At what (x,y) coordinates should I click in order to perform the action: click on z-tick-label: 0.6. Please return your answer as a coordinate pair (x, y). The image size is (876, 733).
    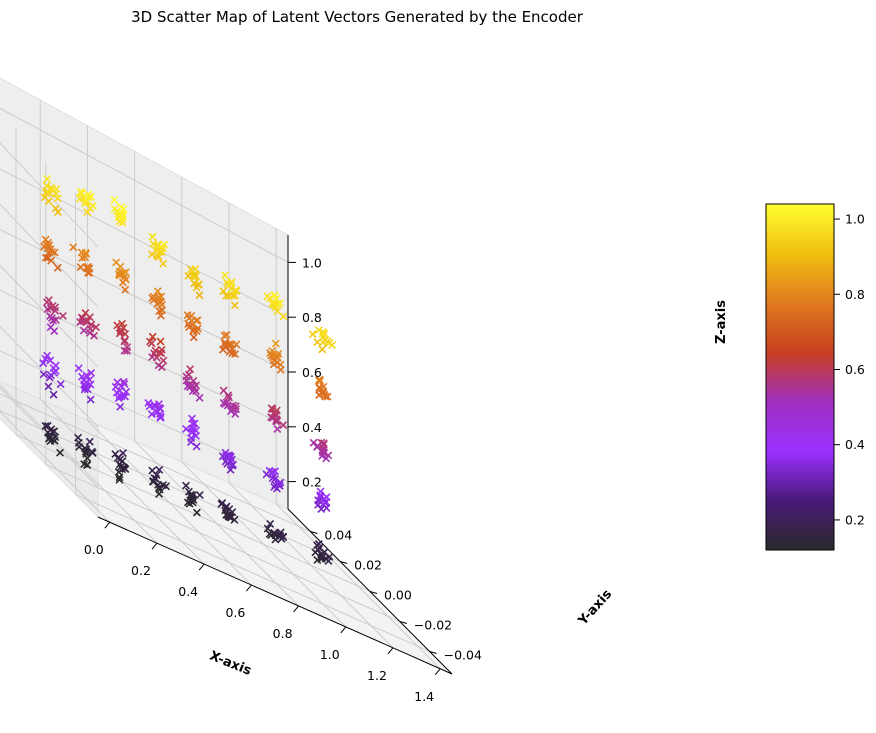
    Looking at the image, I should click on (312, 372).